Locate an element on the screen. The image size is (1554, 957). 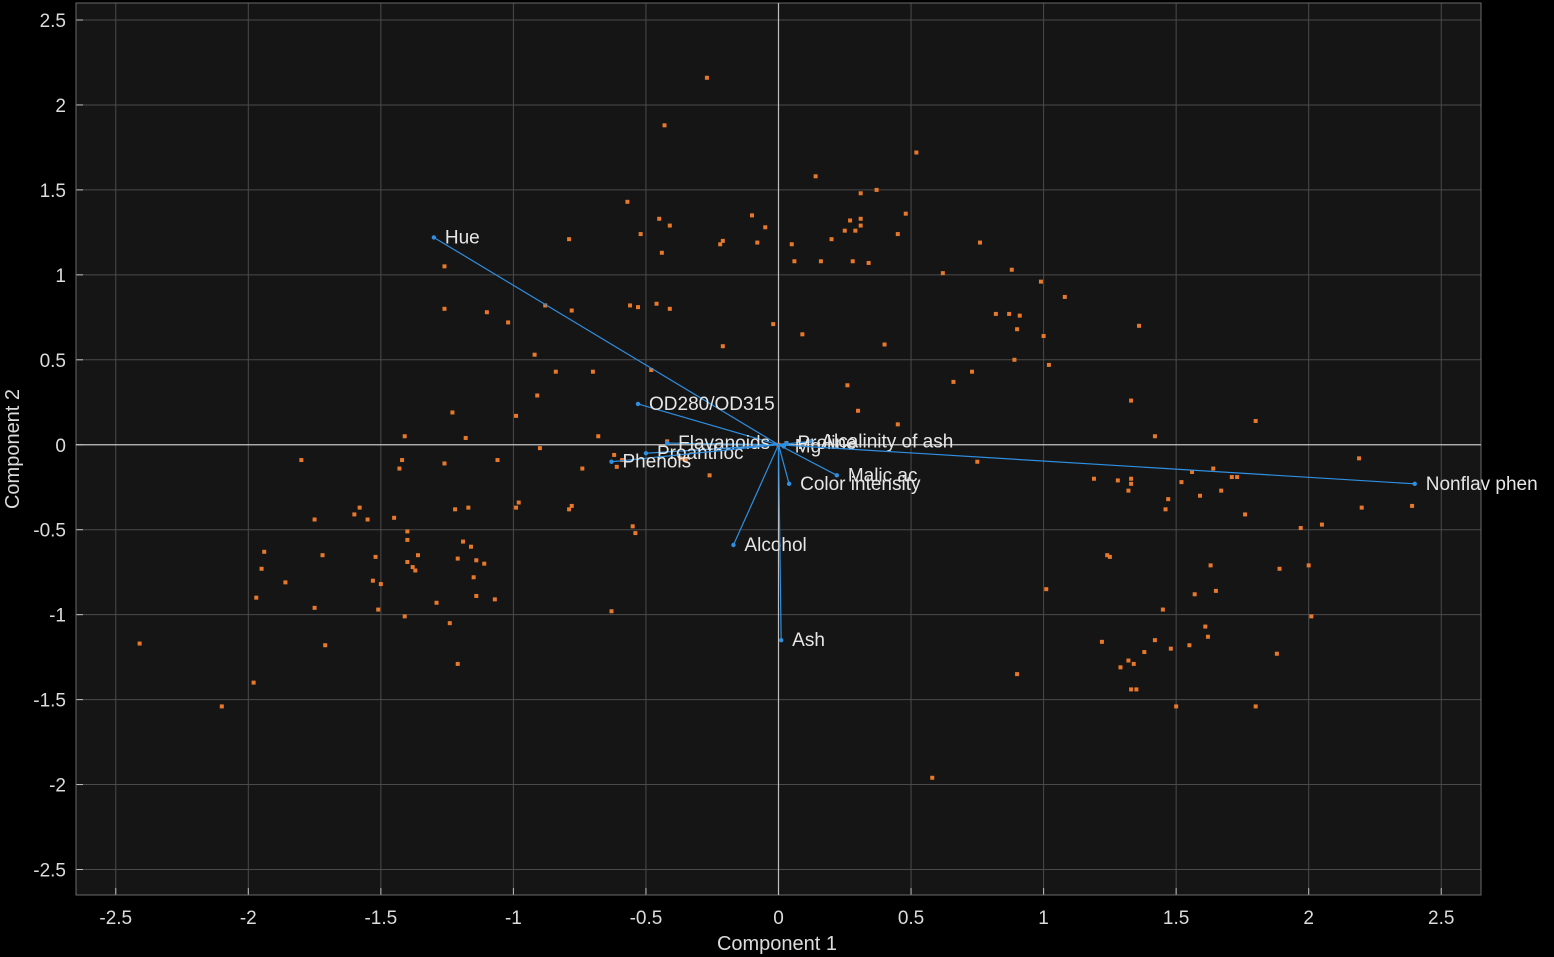
y-tick-label: 2 is located at coordinates (60, 106).